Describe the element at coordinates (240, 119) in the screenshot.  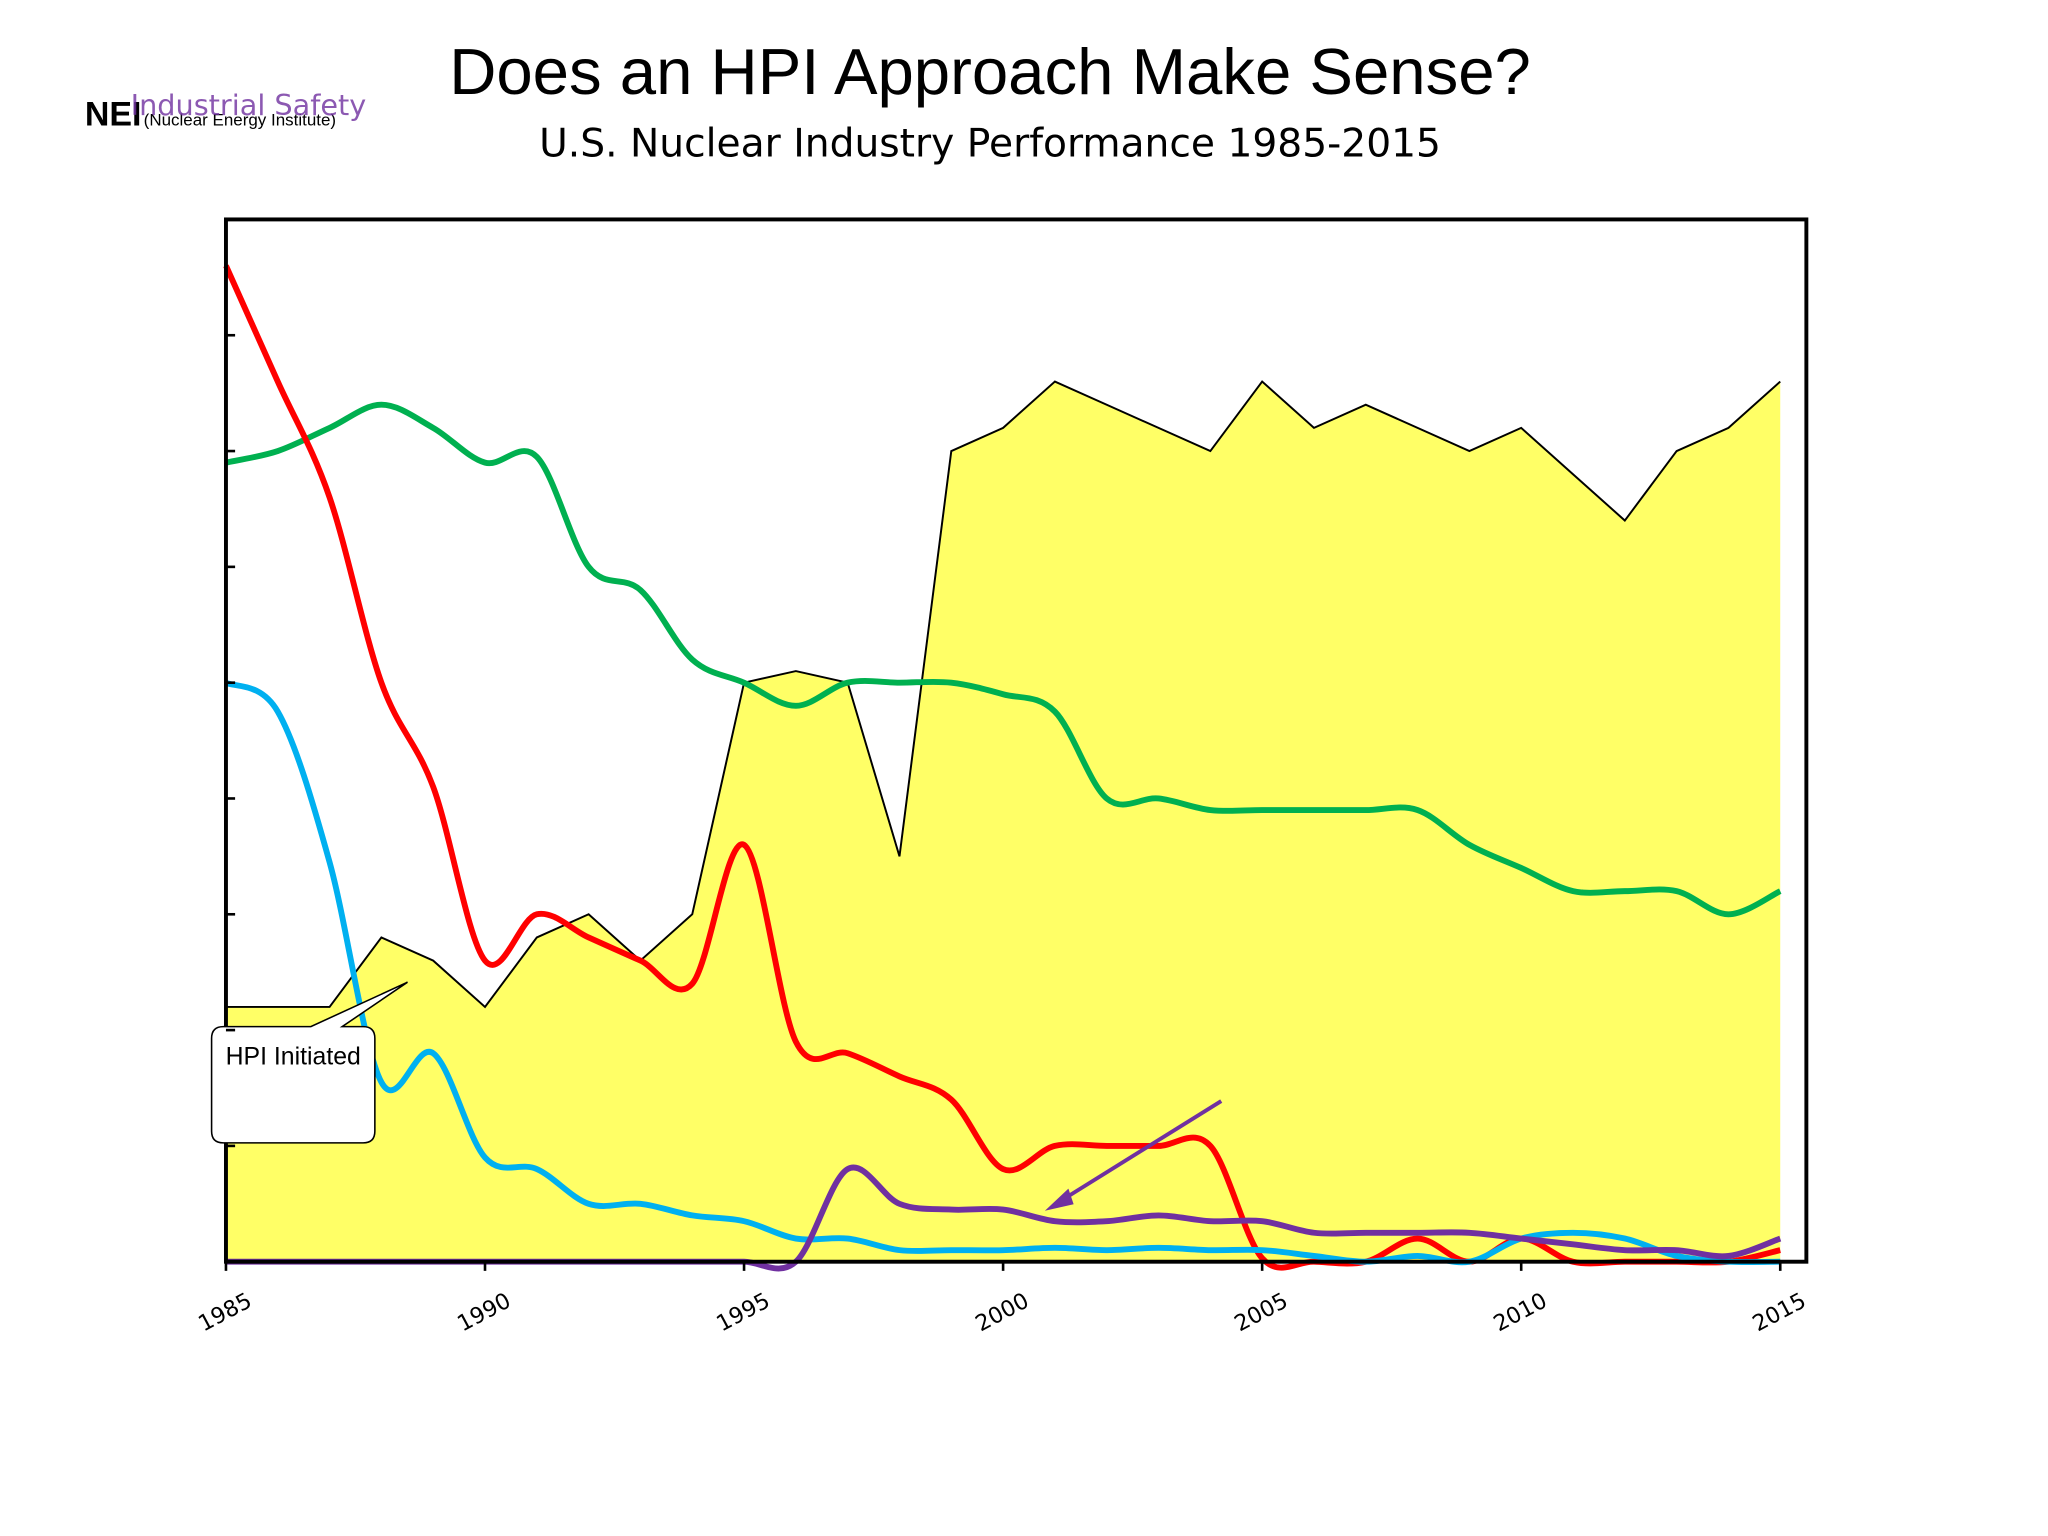
I see `logo-caption: (Nuclear Energy Institute)` at that location.